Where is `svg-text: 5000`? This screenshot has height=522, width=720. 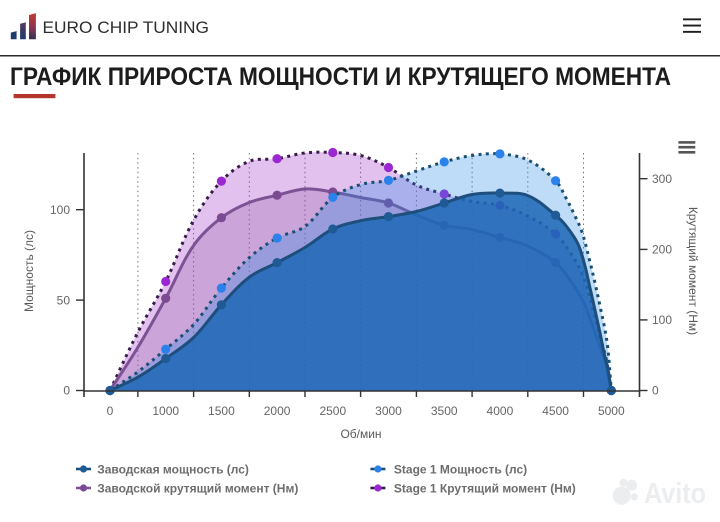 svg-text: 5000 is located at coordinates (611, 411).